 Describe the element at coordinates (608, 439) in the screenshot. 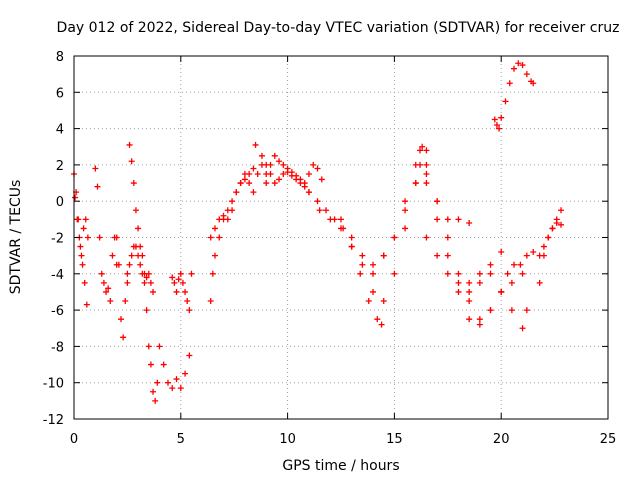

I see `x-tick-label: 25` at that location.